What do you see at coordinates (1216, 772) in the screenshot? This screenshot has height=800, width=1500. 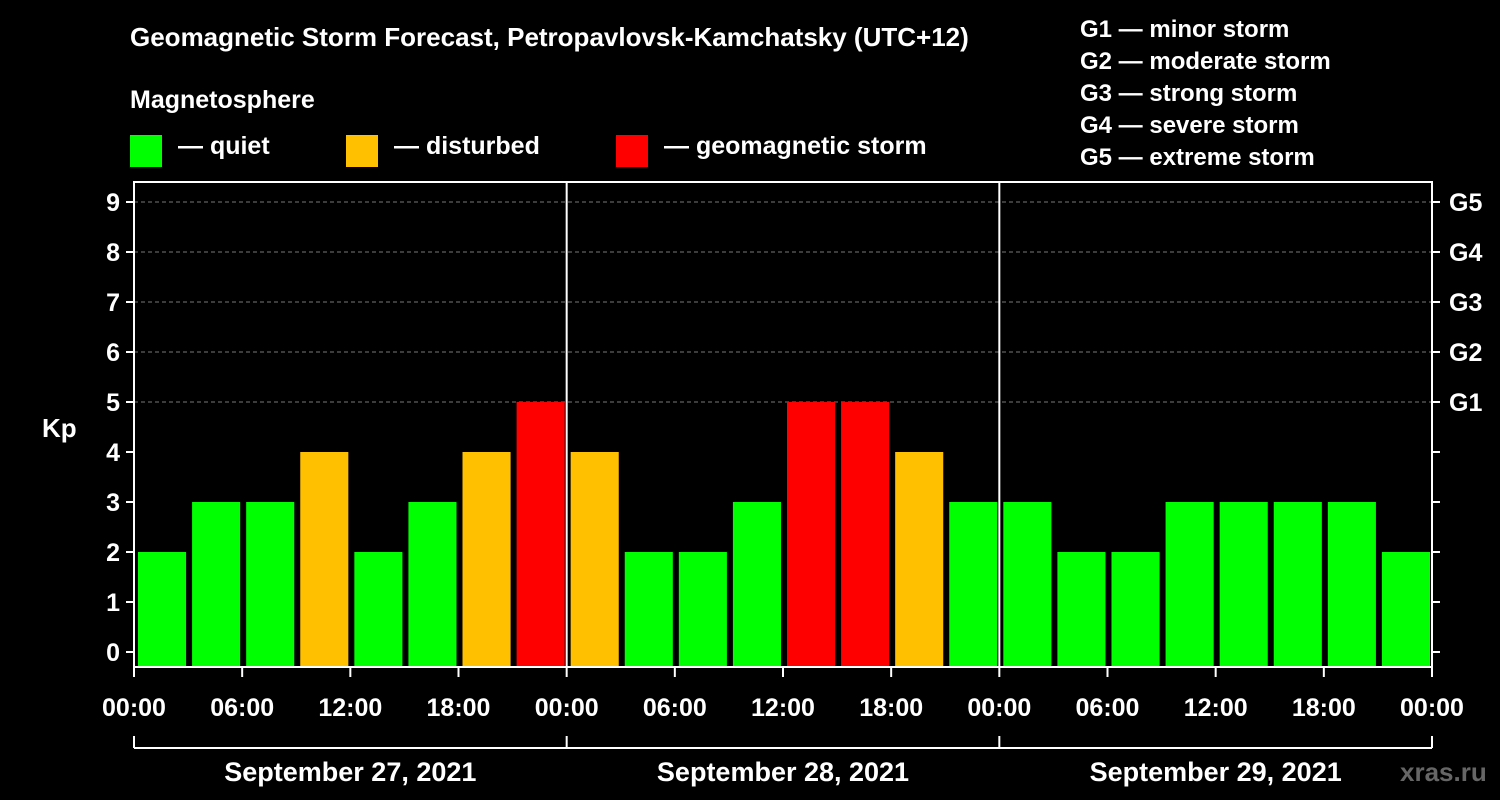 I see `date-label: September 29, 2021` at bounding box center [1216, 772].